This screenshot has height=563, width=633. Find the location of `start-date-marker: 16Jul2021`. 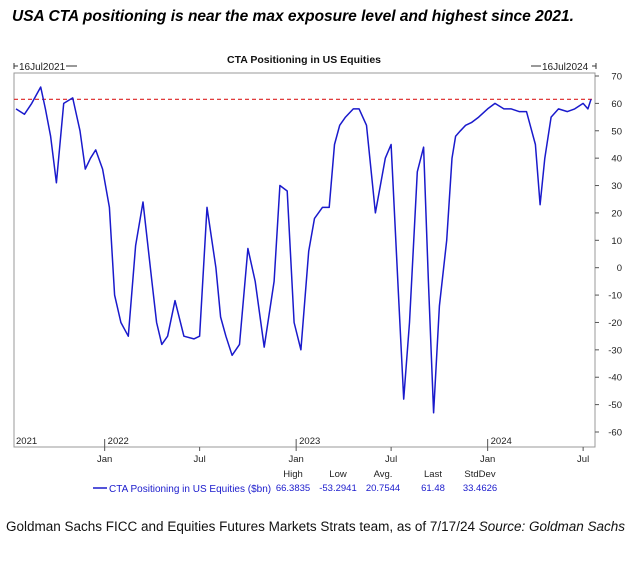

start-date-marker: 16Jul2021 is located at coordinates (45, 67).